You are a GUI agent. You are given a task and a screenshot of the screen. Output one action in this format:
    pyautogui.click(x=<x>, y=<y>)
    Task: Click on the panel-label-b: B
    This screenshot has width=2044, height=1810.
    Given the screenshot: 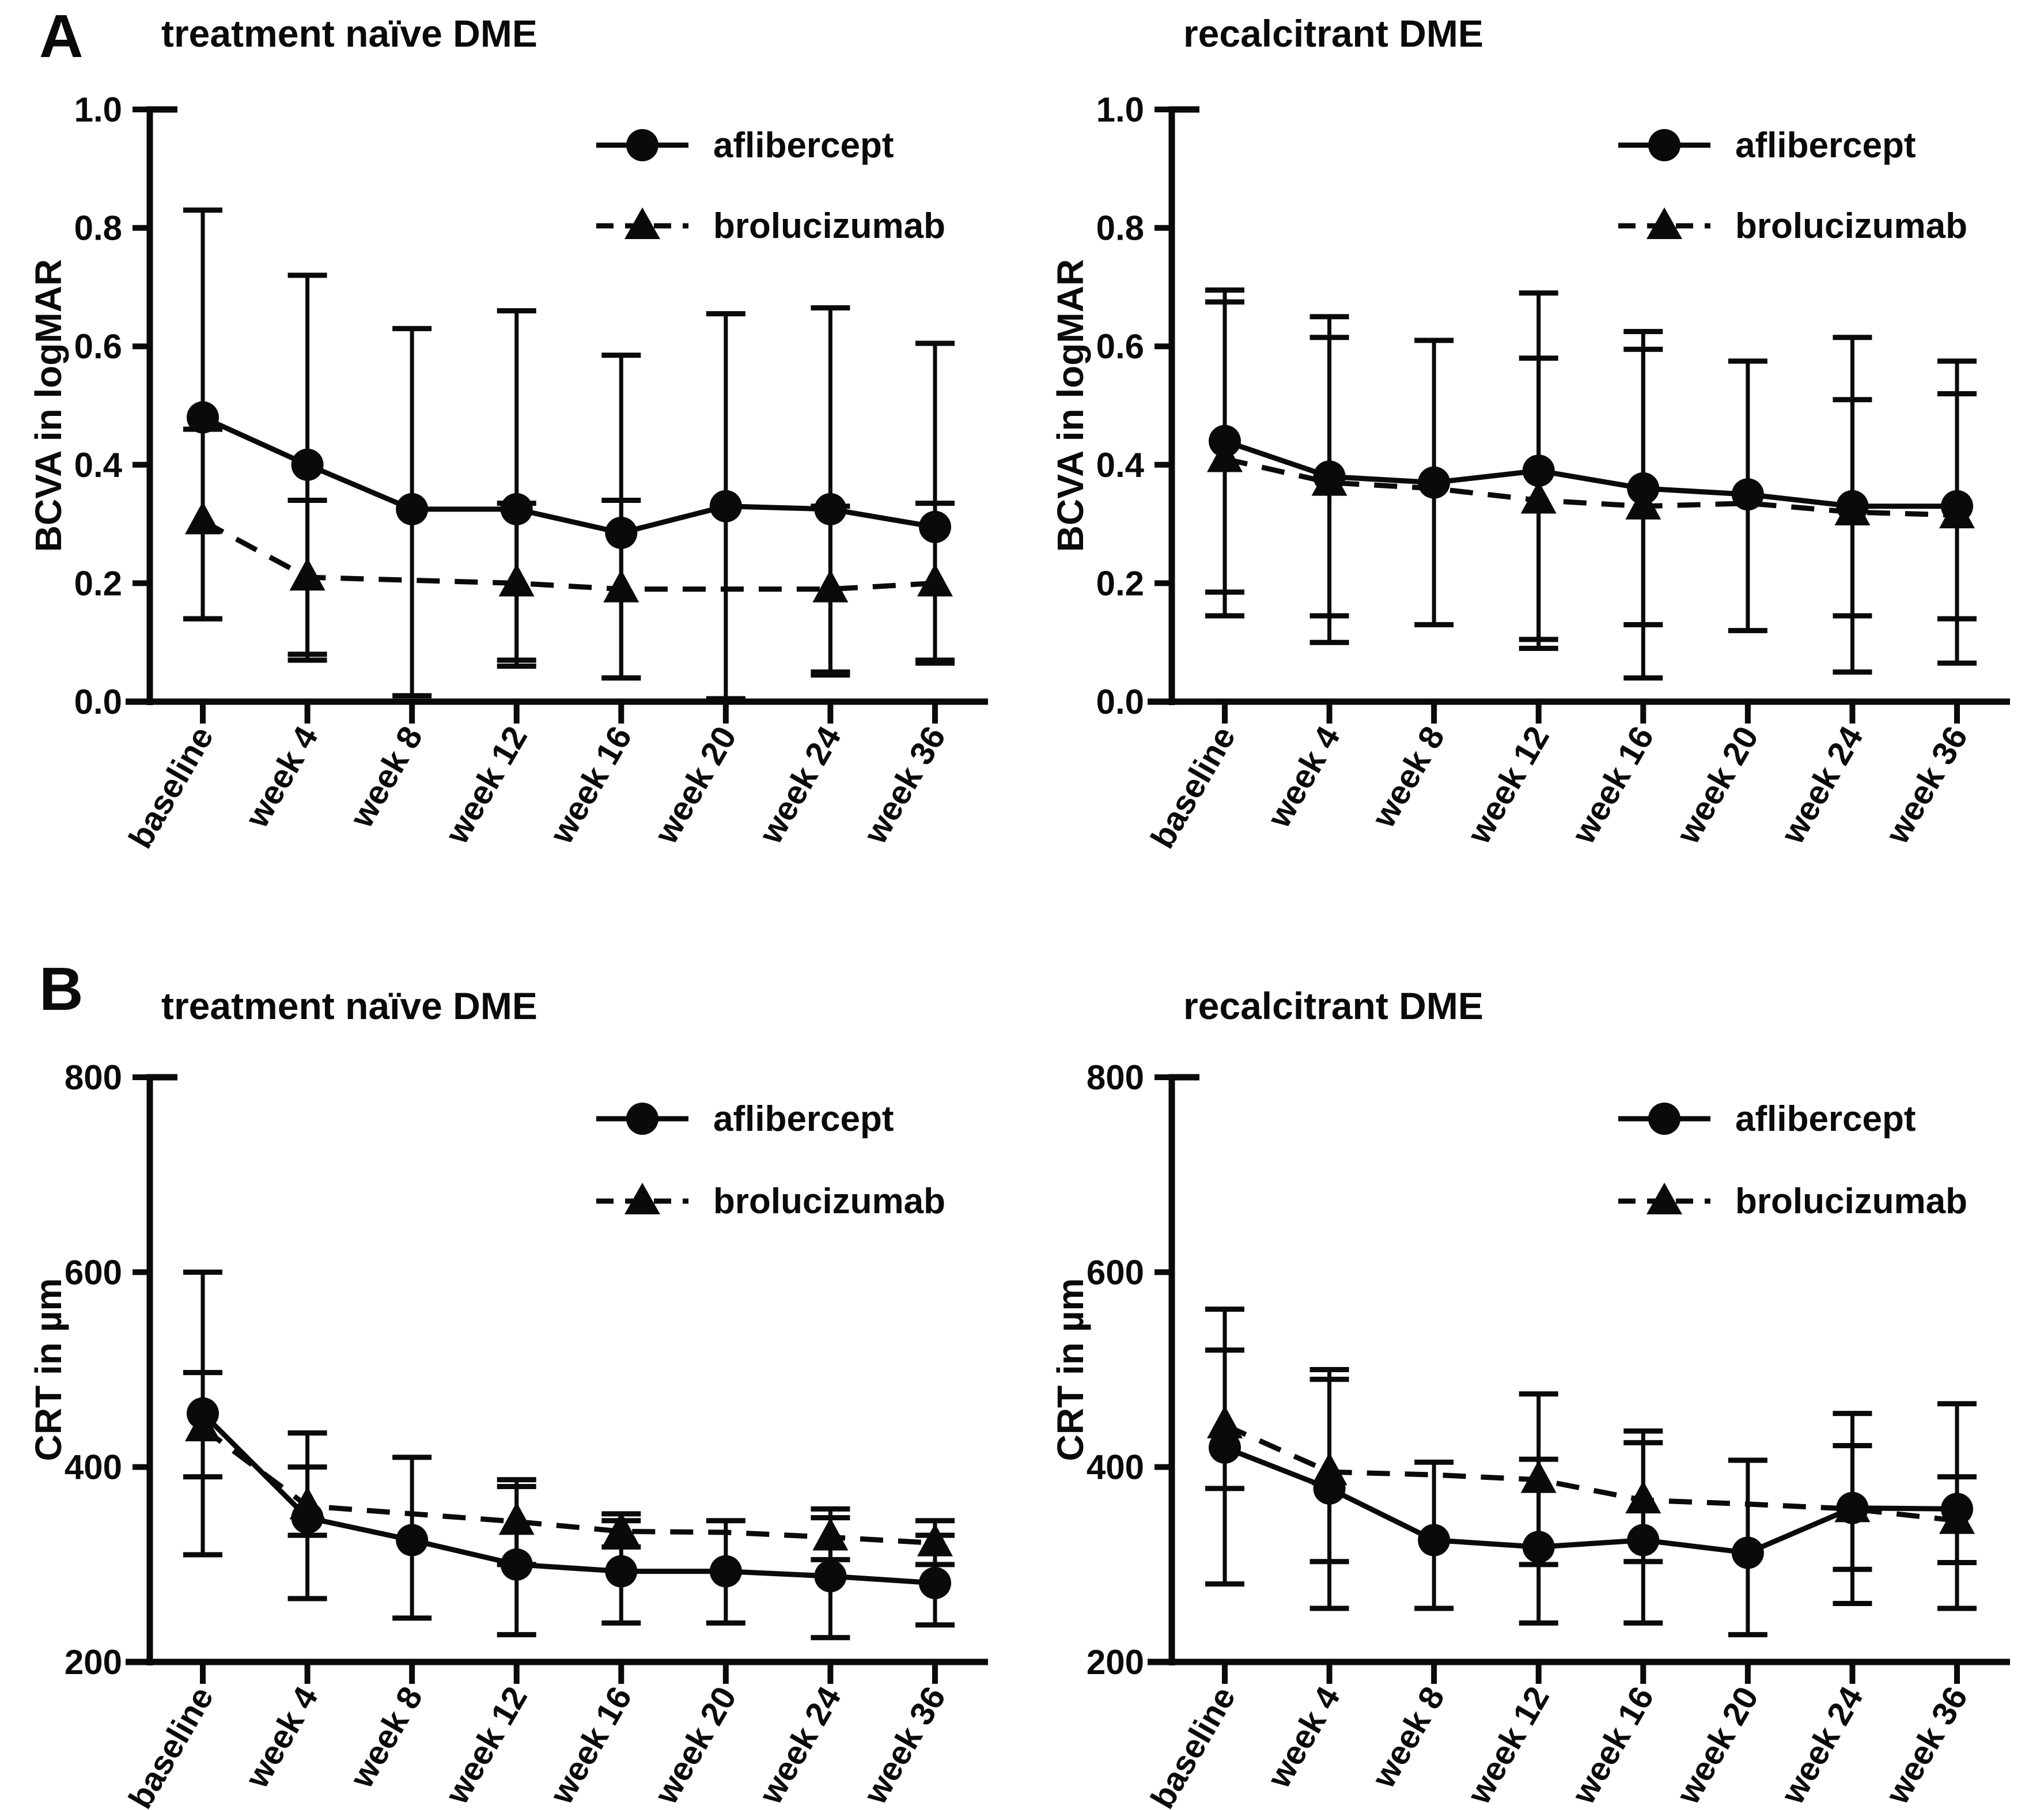 What is the action you would take?
    pyautogui.click(x=61, y=989)
    